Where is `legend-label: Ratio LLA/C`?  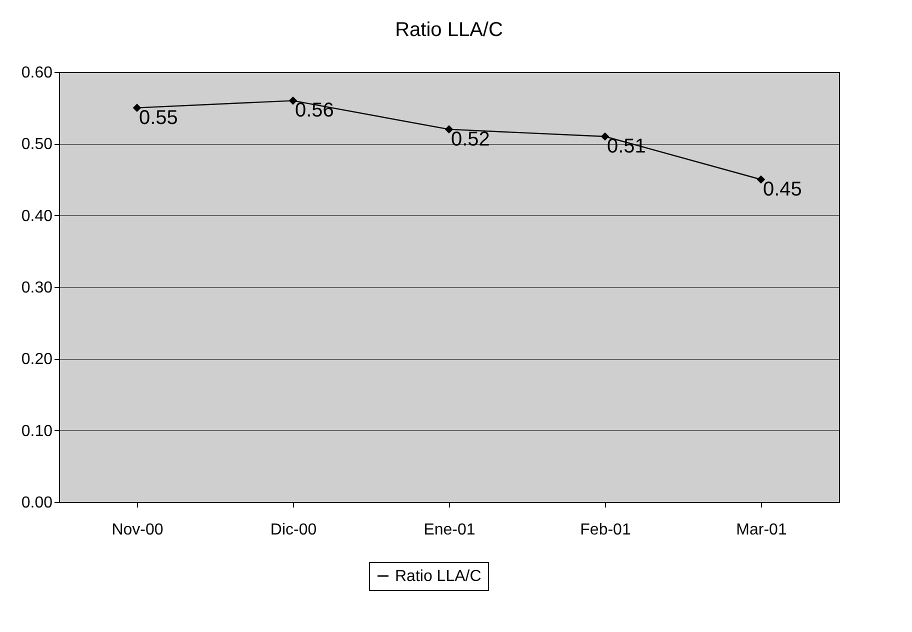 legend-label: Ratio LLA/C is located at coordinates (438, 576).